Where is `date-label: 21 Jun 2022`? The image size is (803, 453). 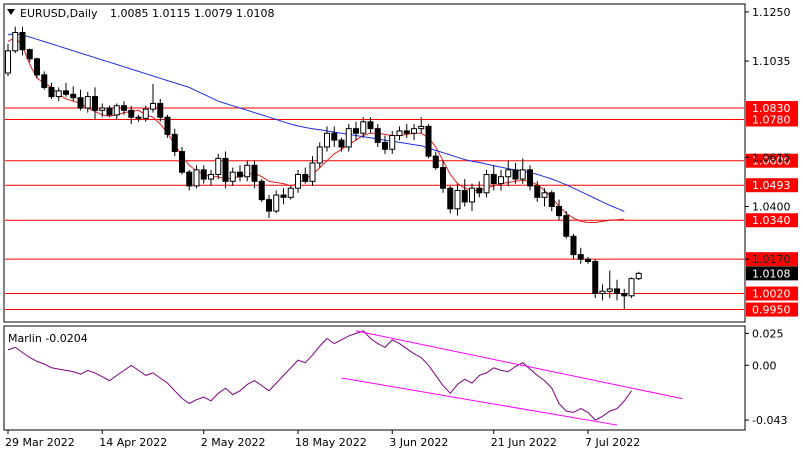 date-label: 21 Jun 2022 is located at coordinates (524, 442).